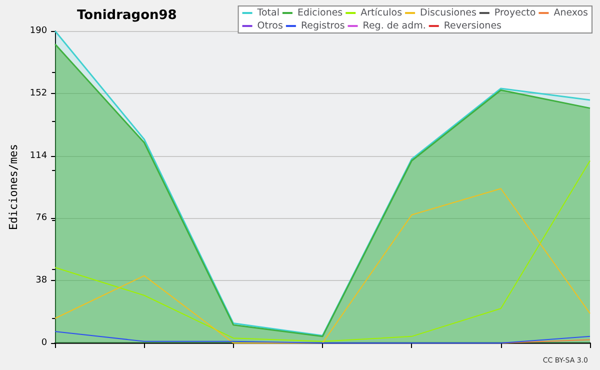  What do you see at coordinates (381, 13) in the screenshot?
I see `legend-label: Artículos` at bounding box center [381, 13].